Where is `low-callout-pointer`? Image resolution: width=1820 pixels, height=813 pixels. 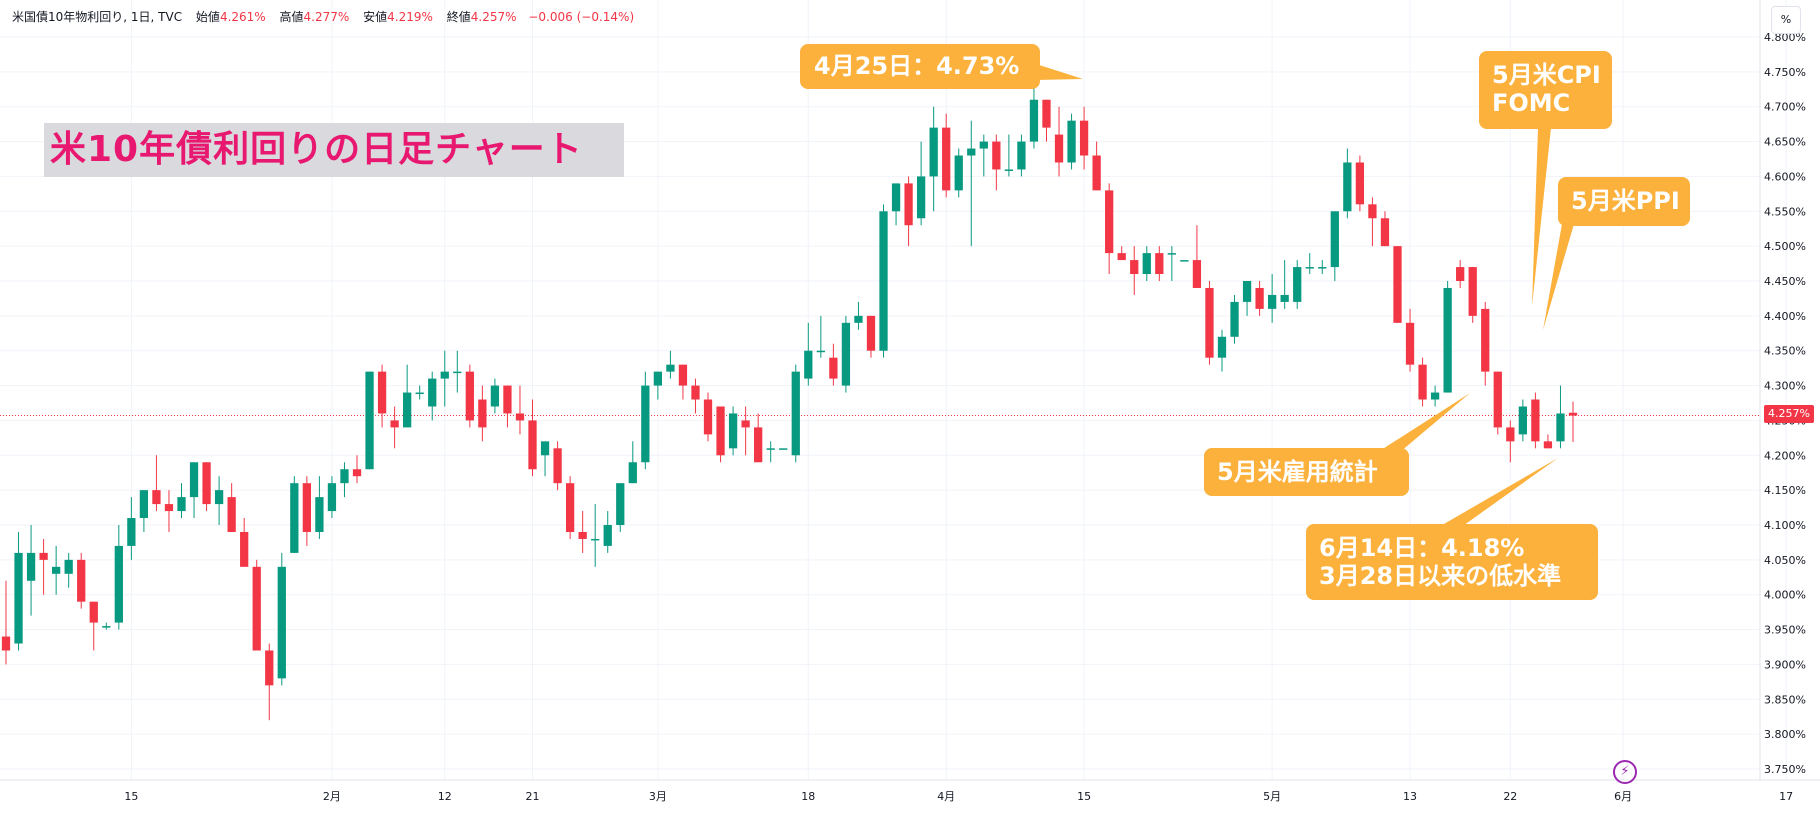 low-callout-pointer is located at coordinates (1497, 493).